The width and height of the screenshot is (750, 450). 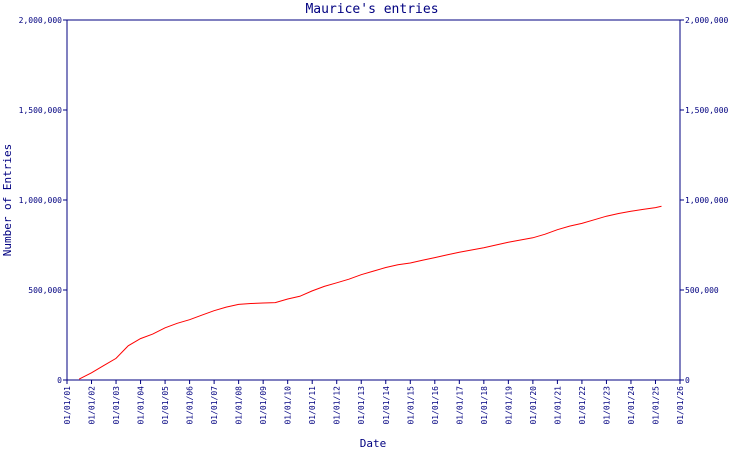 What do you see at coordinates (373, 443) in the screenshot?
I see `x-axis-label: Date` at bounding box center [373, 443].